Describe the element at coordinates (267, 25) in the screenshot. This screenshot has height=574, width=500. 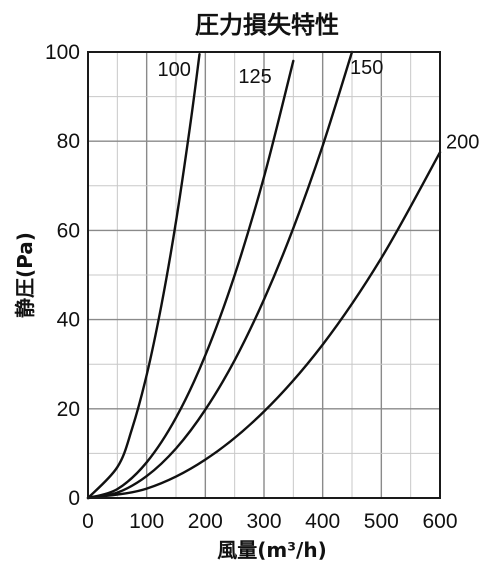
I see `chart-title: 圧力損失特性` at that location.